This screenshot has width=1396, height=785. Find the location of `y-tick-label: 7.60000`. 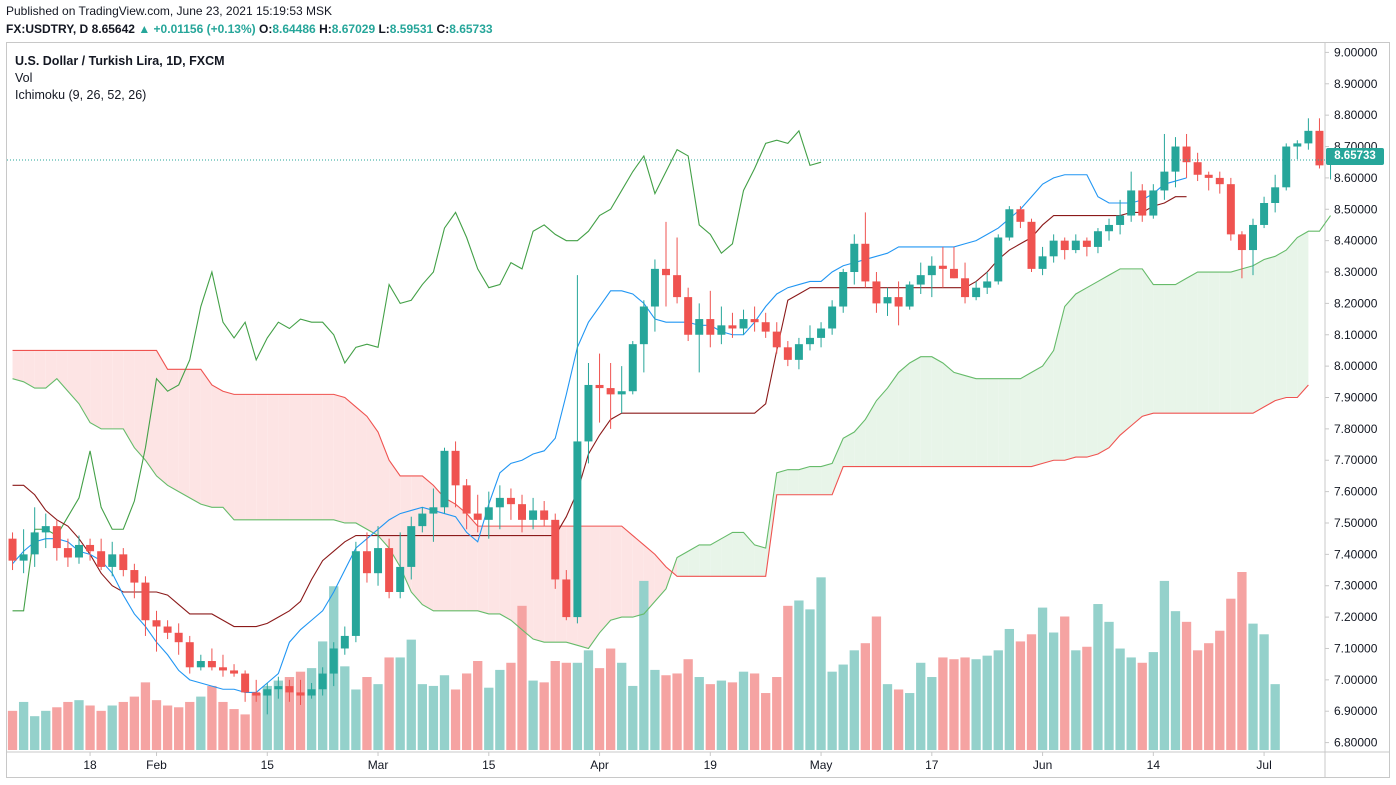

y-tick-label: 7.60000 is located at coordinates (1356, 492).